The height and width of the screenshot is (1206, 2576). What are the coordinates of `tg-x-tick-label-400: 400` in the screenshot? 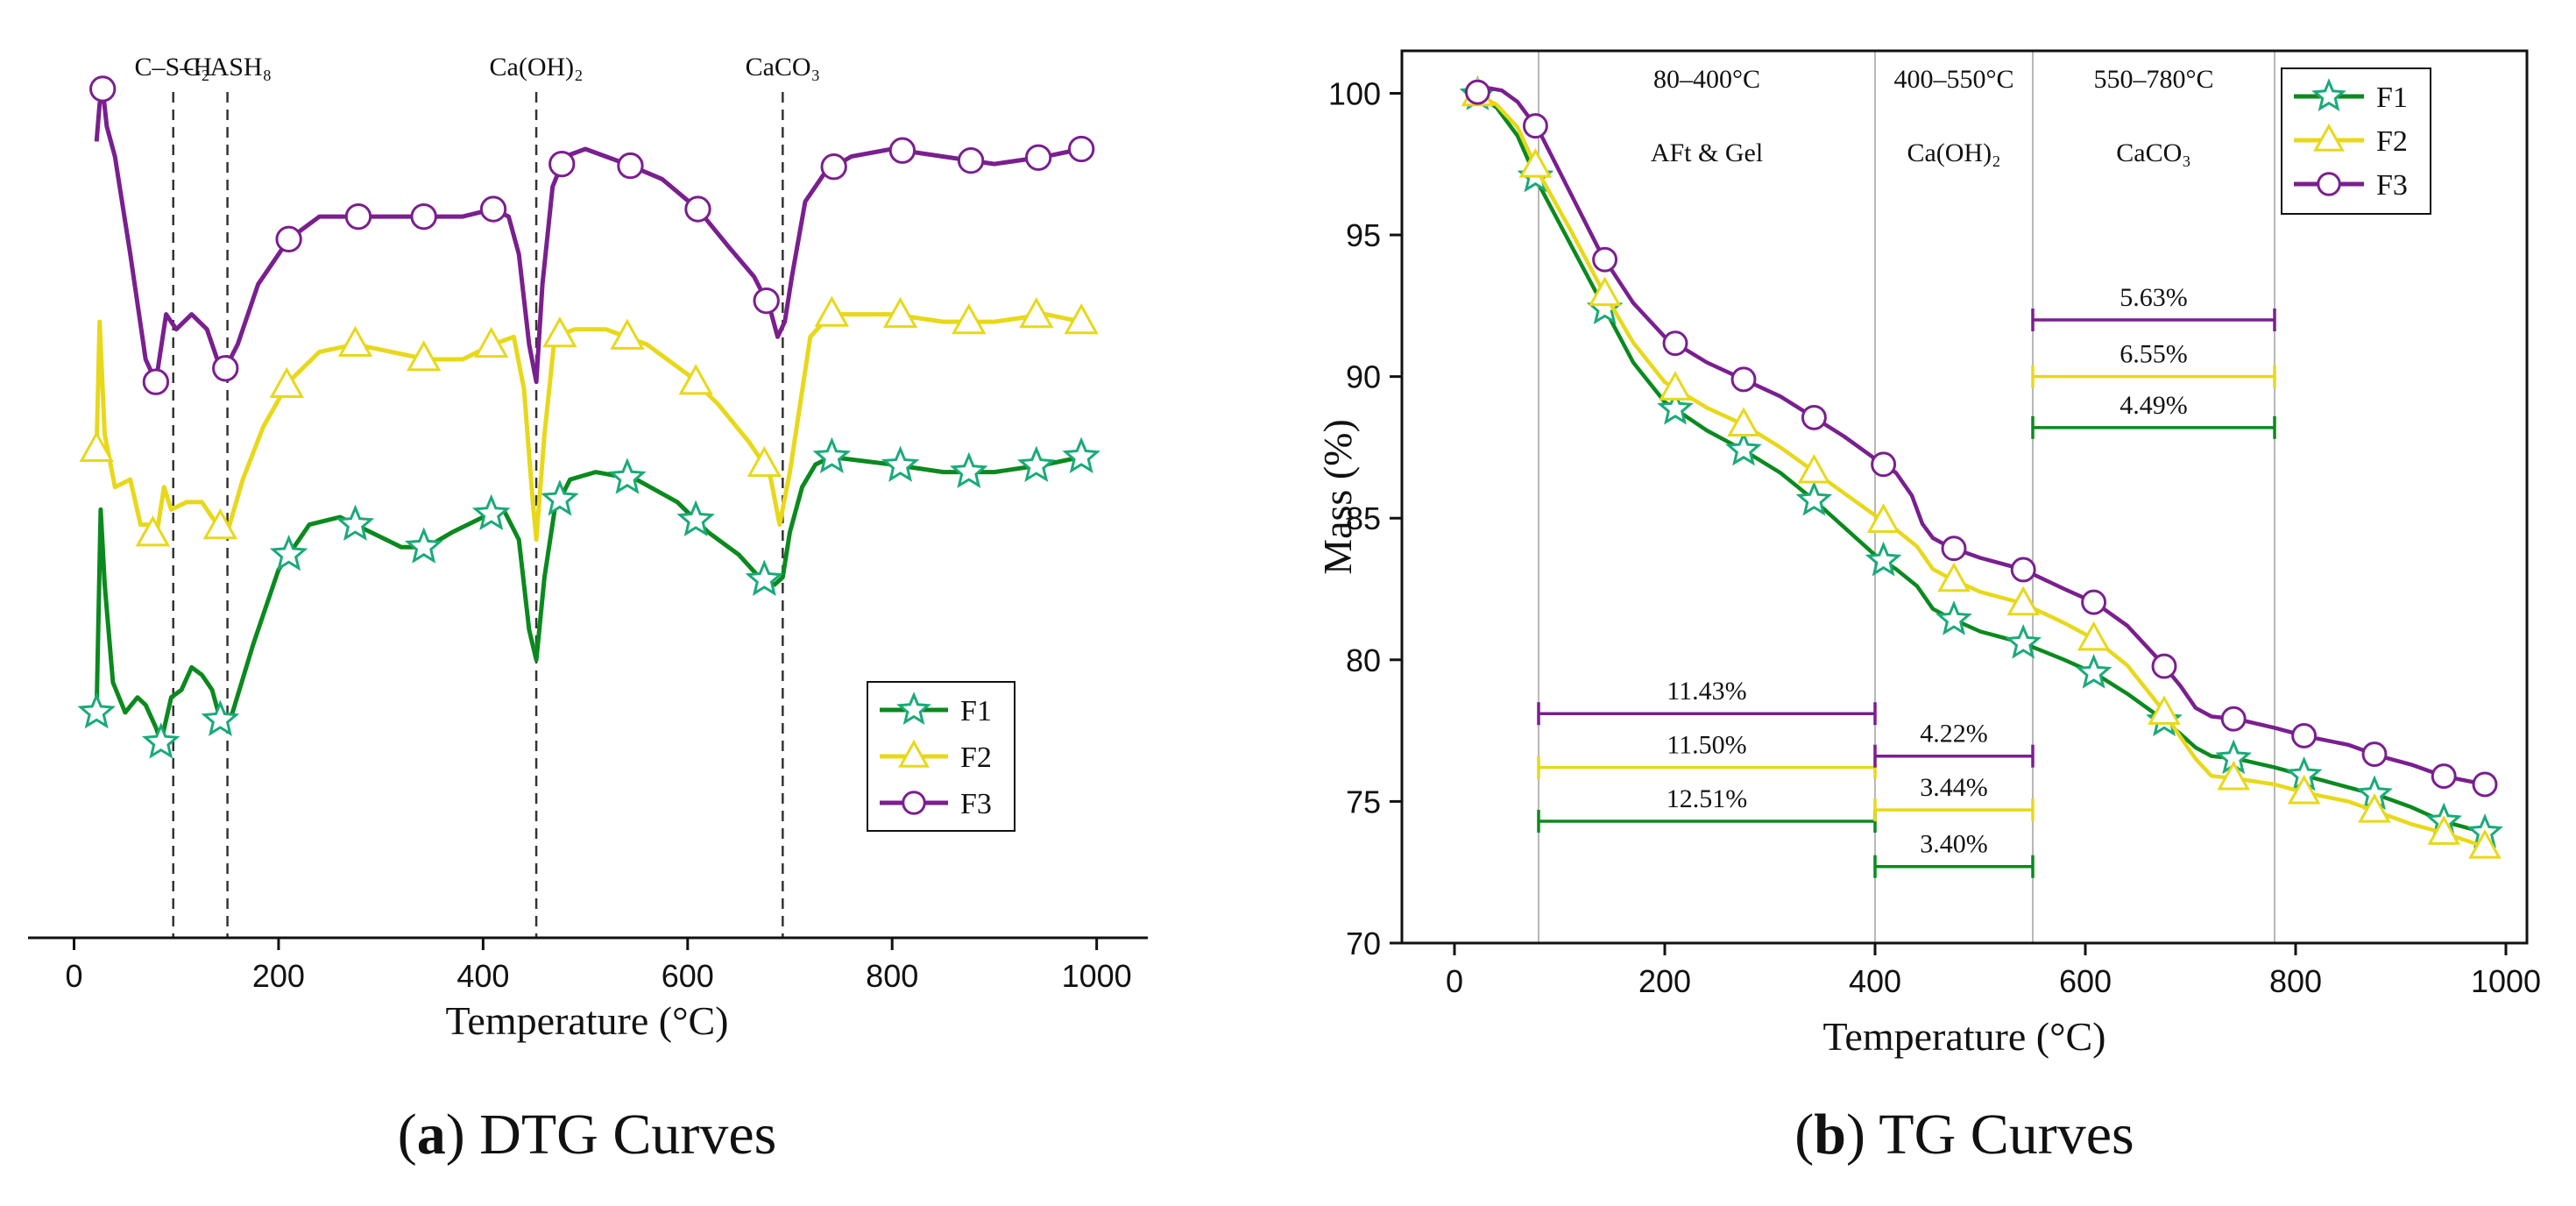 It's located at (1875, 981).